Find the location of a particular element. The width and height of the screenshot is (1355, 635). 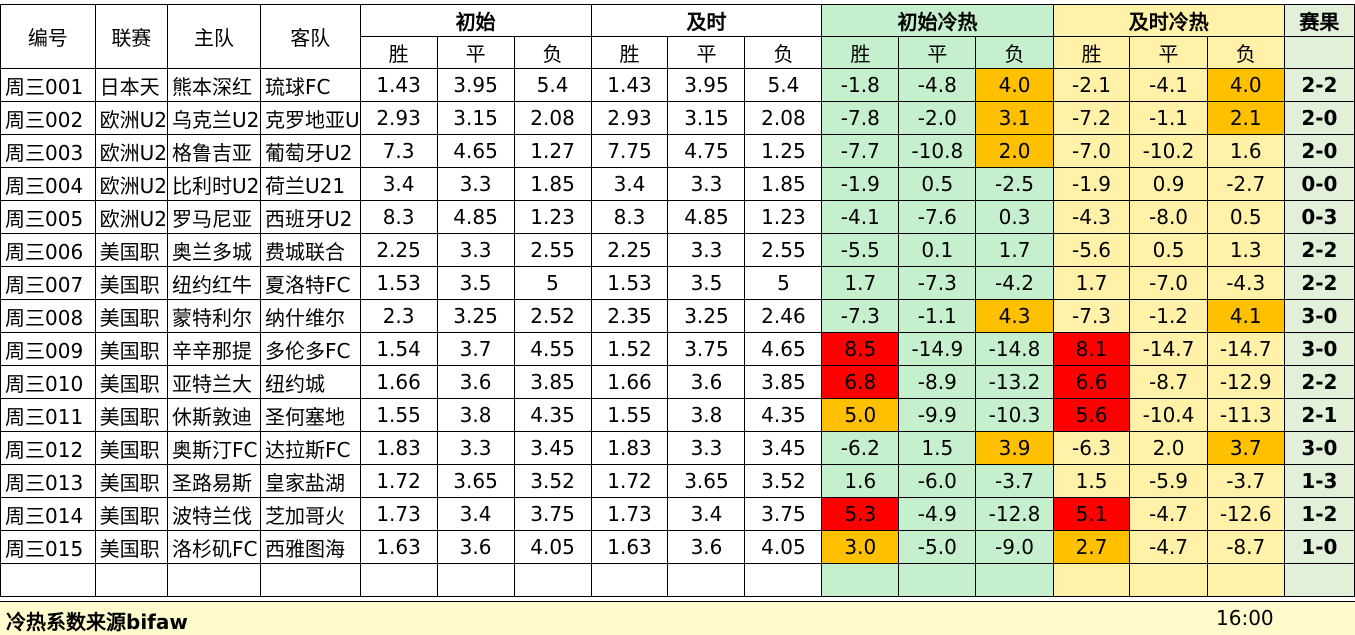

initial-hot-cell: -7.3 is located at coordinates (860, 316).